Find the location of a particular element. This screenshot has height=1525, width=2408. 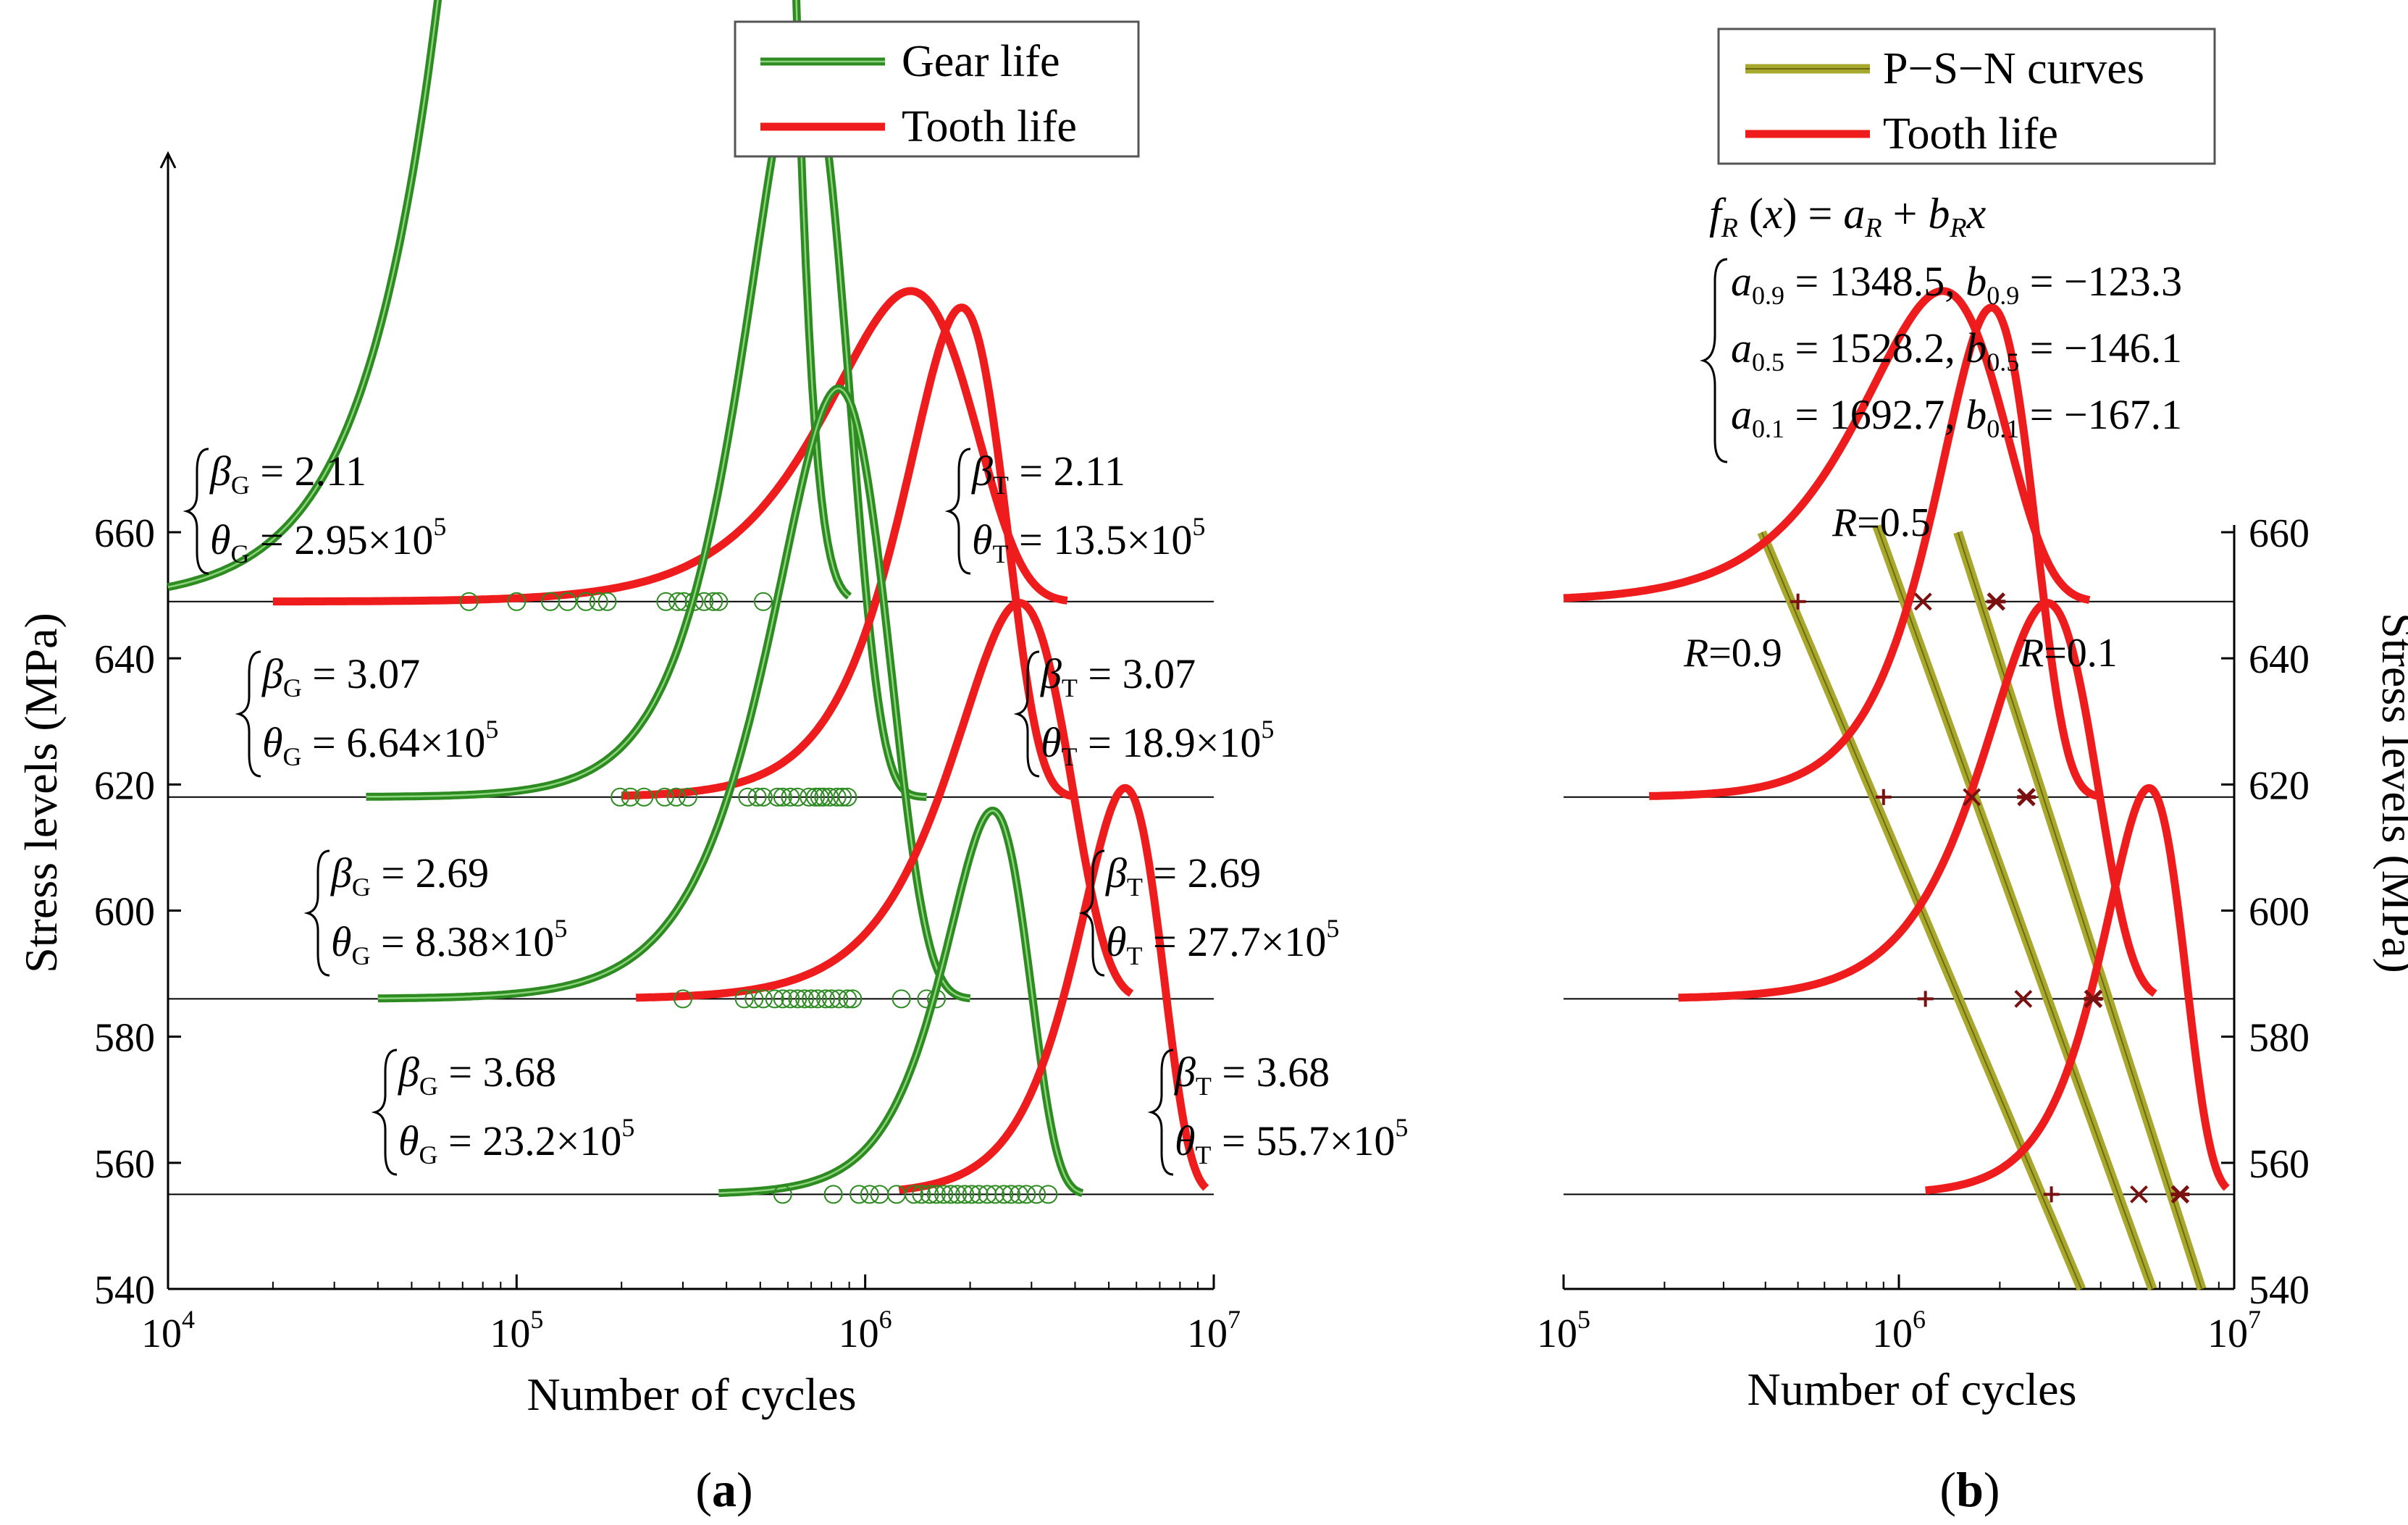

x-tick-label-a-4: 104 is located at coordinates (168, 1330).